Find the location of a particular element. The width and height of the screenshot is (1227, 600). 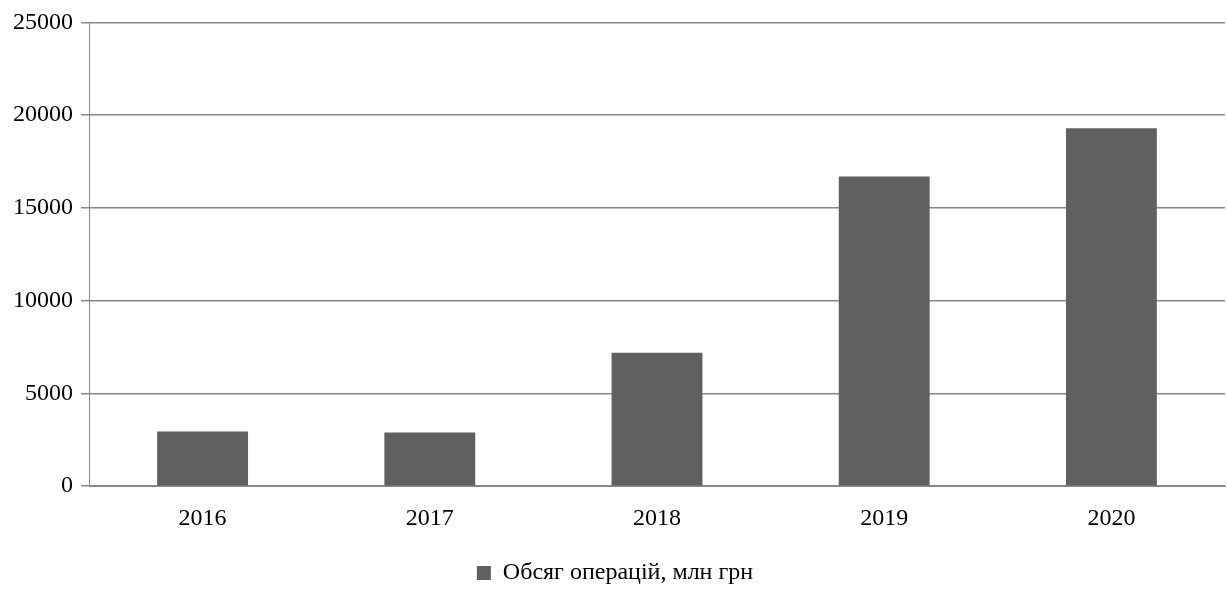

y-tick-label: 5000 is located at coordinates (49, 391).